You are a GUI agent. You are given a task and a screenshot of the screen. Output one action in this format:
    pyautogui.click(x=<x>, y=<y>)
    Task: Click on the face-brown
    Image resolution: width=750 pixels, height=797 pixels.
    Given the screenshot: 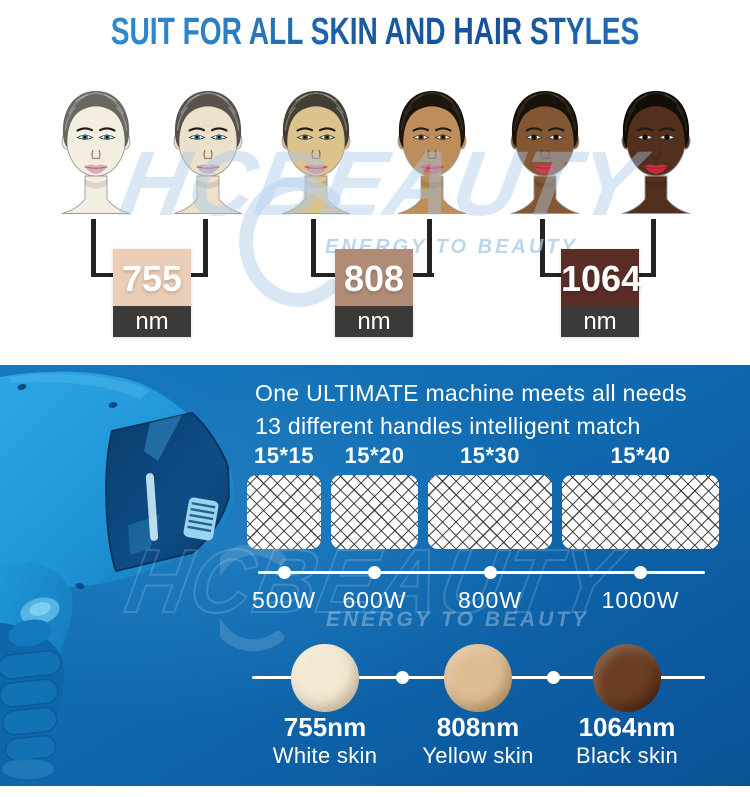 What is the action you would take?
    pyautogui.click(x=545, y=151)
    